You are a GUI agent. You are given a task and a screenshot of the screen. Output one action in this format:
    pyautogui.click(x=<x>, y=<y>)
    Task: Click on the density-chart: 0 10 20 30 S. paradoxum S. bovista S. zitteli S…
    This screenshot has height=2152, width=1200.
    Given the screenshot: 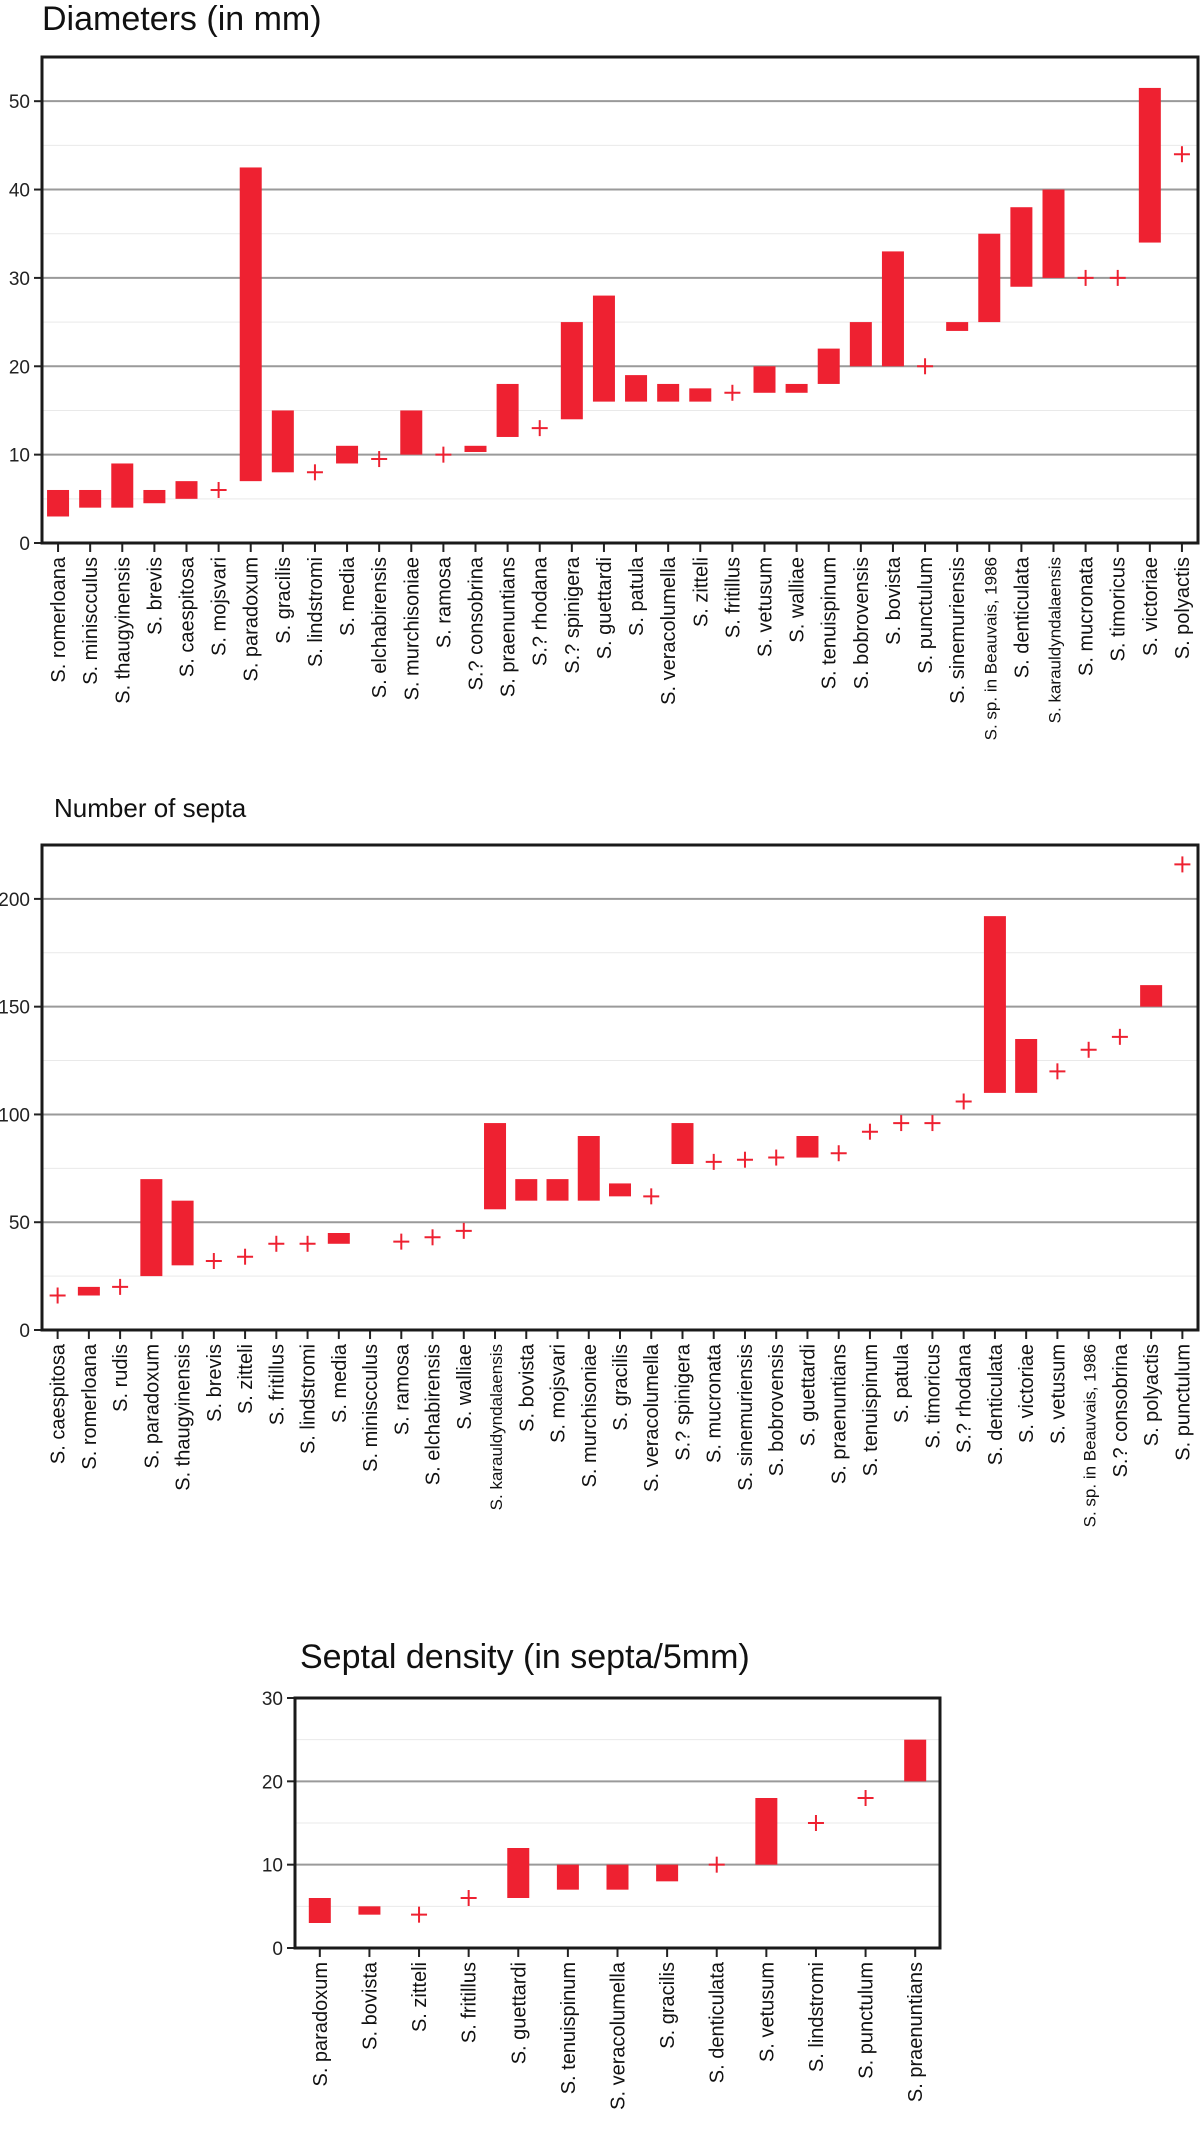 What is the action you would take?
    pyautogui.click(x=602, y=1899)
    